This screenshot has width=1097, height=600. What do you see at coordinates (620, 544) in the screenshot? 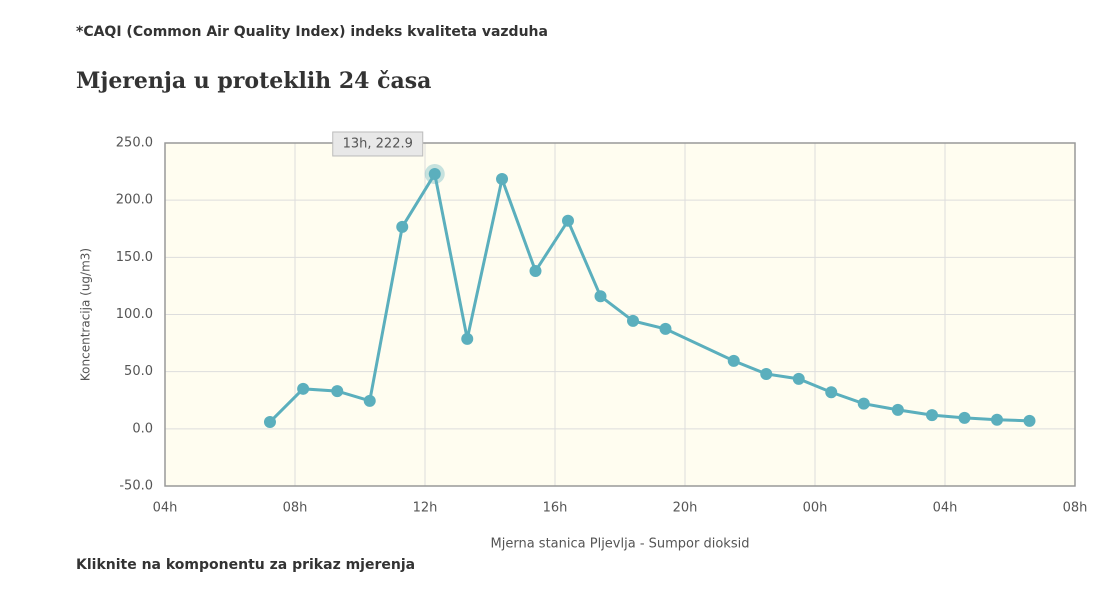
I see `x-axis-label: Mjerna stanica Pljevlja - Sumpor dioksid` at bounding box center [620, 544].